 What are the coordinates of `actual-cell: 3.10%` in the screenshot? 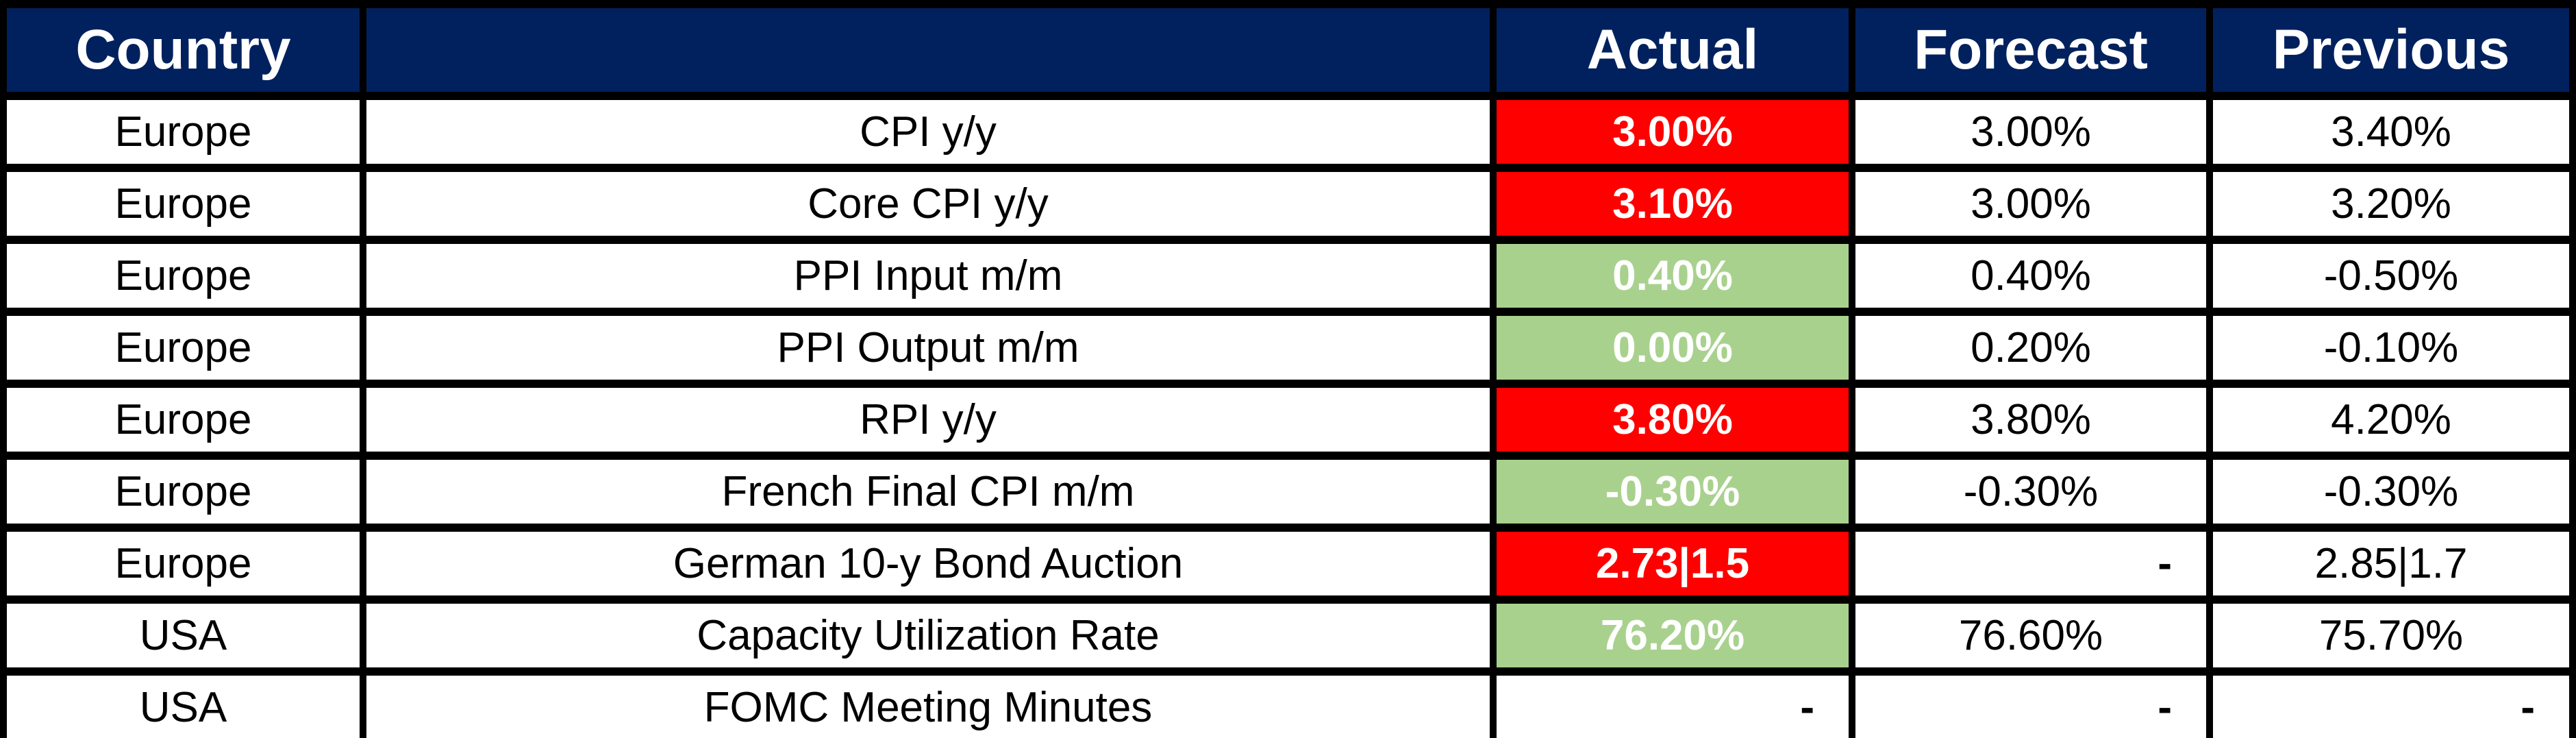 It's located at (1673, 204).